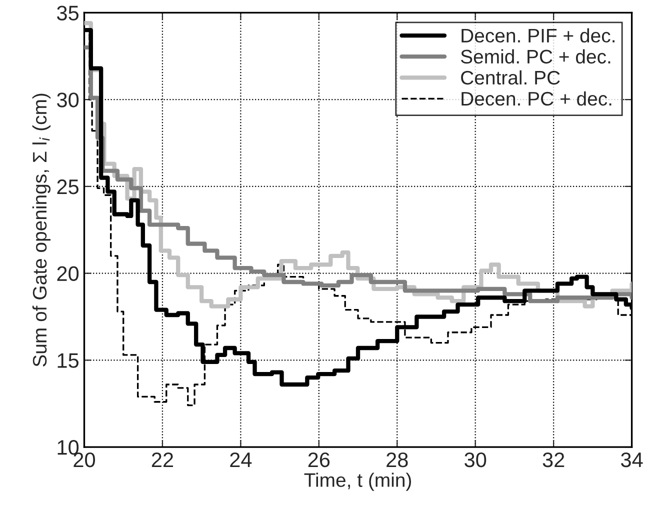 The image size is (648, 508). Describe the element at coordinates (85, 460) in the screenshot. I see `x-tick-label: 20` at that location.